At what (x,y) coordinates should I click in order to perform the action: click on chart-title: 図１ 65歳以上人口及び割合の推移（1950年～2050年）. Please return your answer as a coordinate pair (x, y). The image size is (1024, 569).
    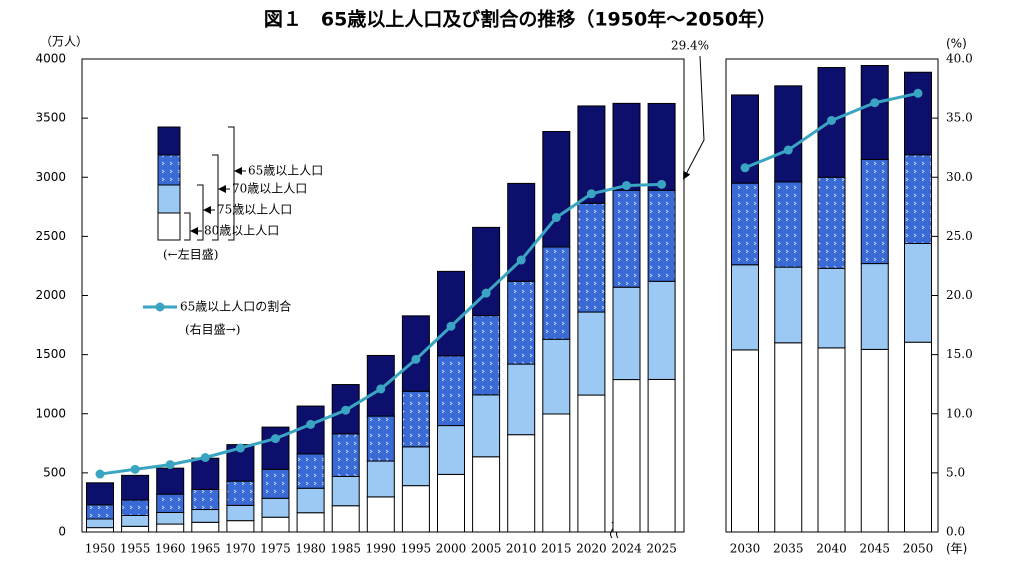
    Looking at the image, I should click on (520, 19).